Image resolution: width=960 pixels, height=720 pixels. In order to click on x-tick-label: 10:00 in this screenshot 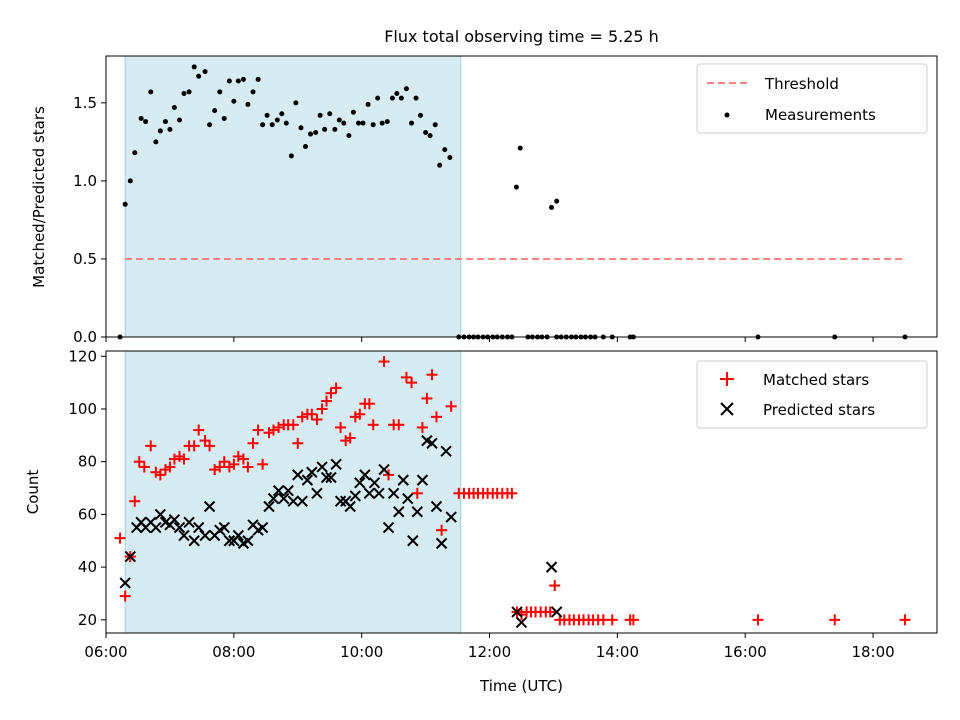, I will do `click(361, 652)`.